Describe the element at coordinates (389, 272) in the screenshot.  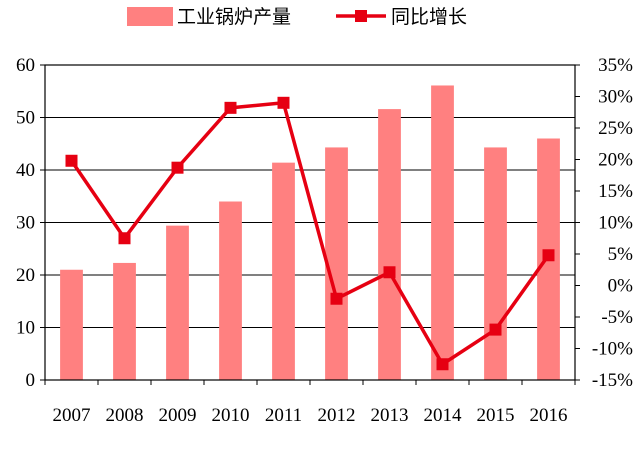
I see `growth-point-2013` at that location.